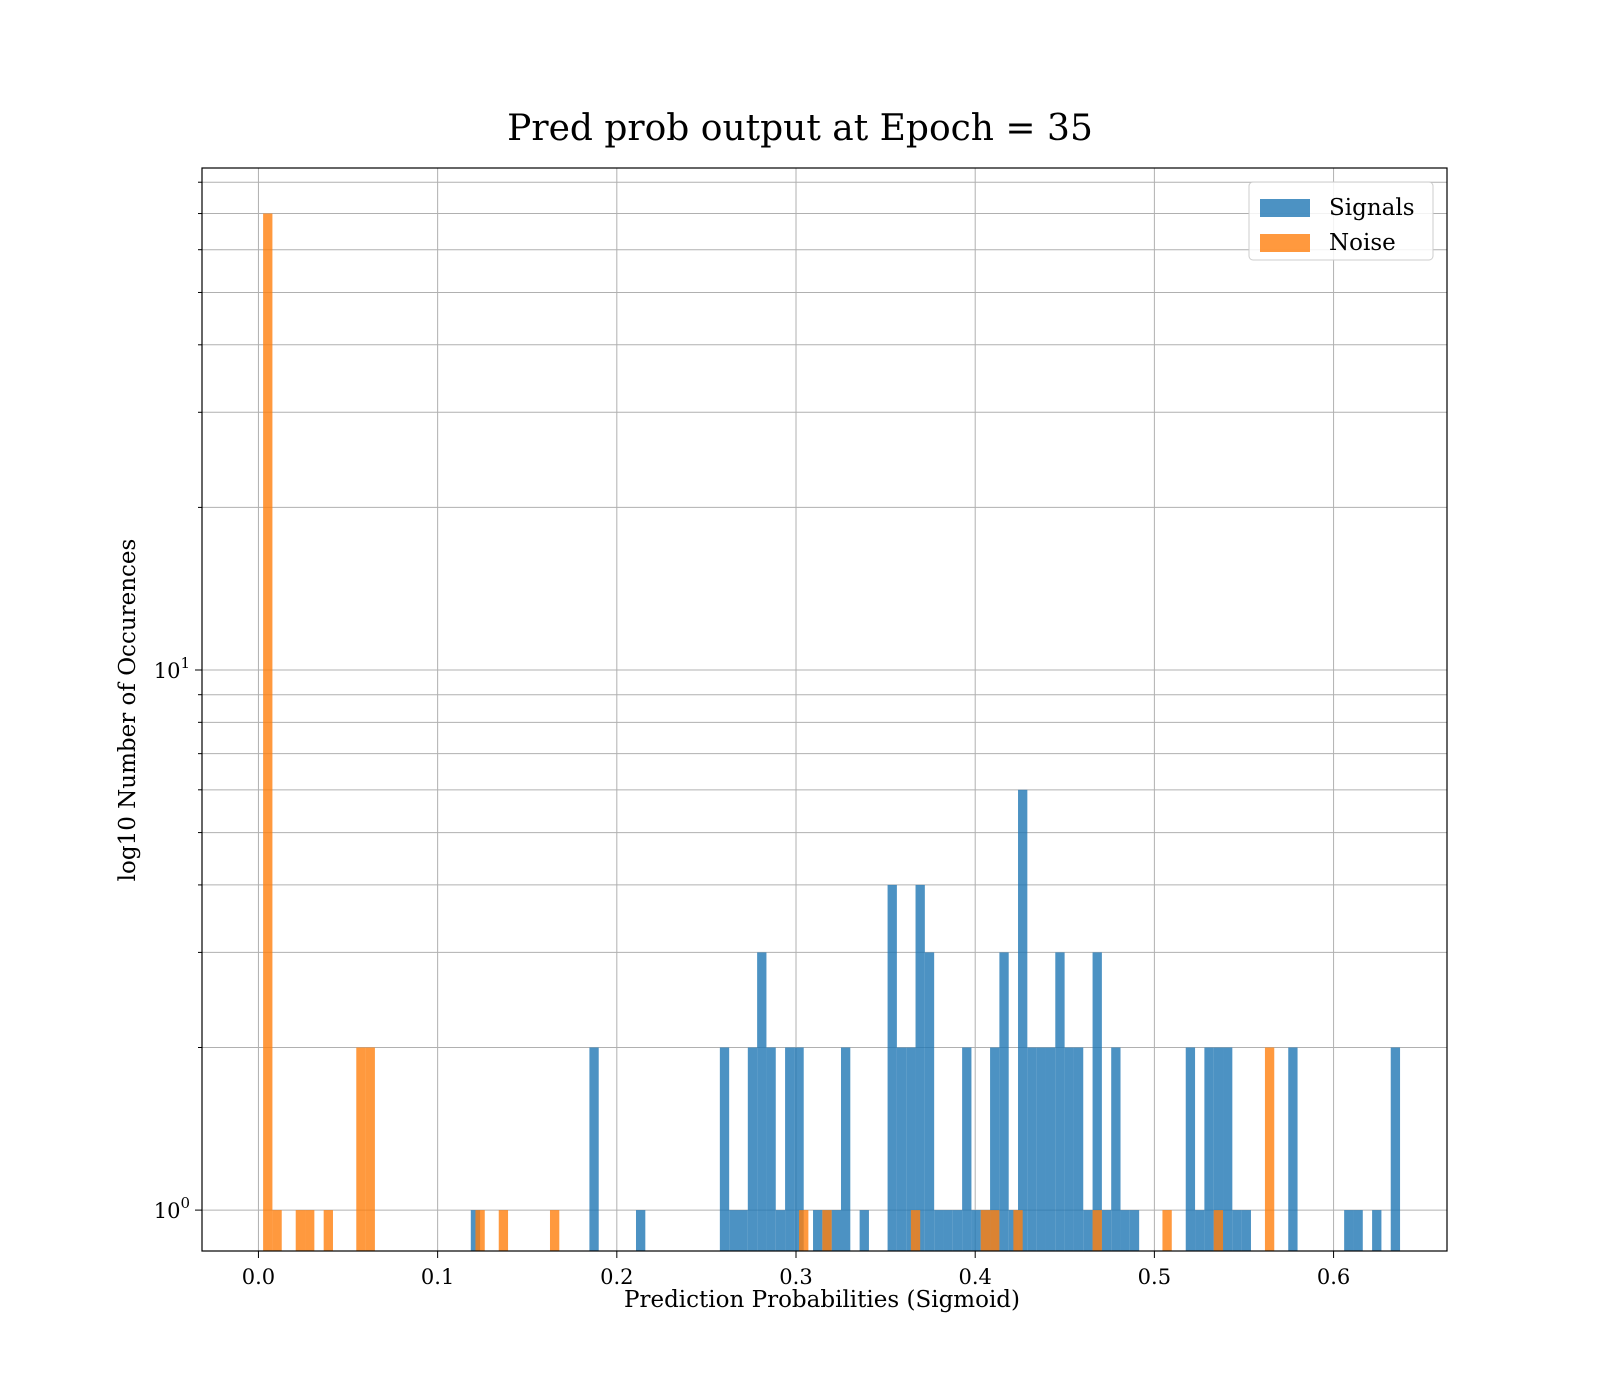 The width and height of the screenshot is (1600, 1400). I want to click on x-tick-label: 0.6, so click(1333, 1277).